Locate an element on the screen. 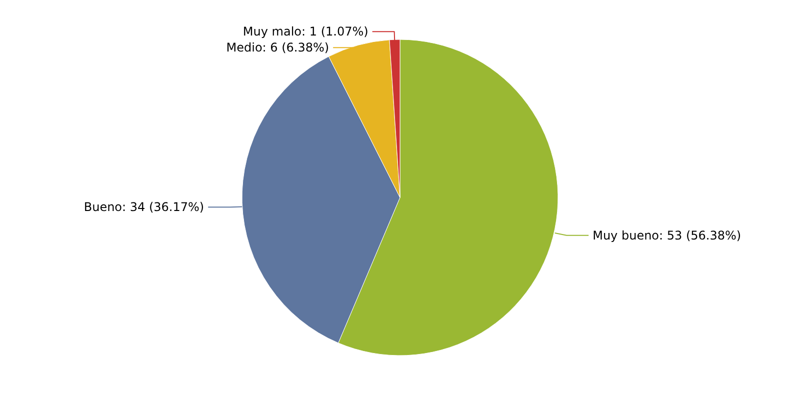  slice-label: Bueno: 34 (36.17%) is located at coordinates (144, 207).